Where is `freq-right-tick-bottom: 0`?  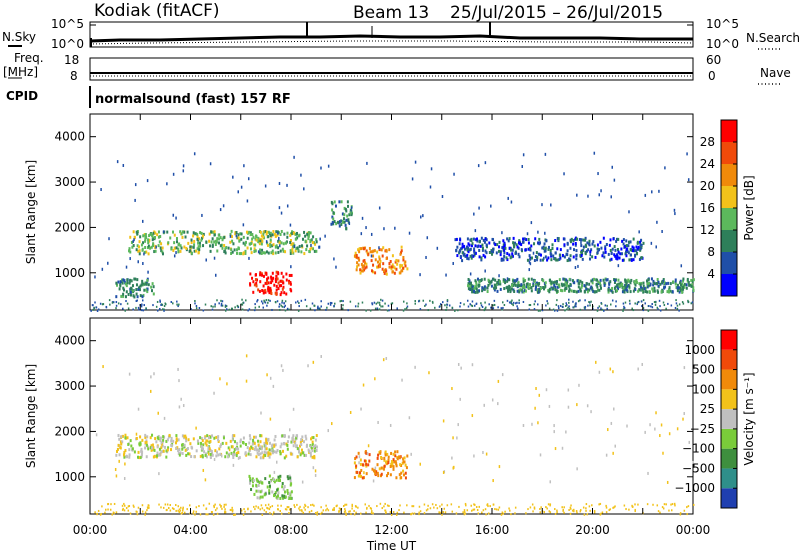
freq-right-tick-bottom: 0 is located at coordinates (712, 76).